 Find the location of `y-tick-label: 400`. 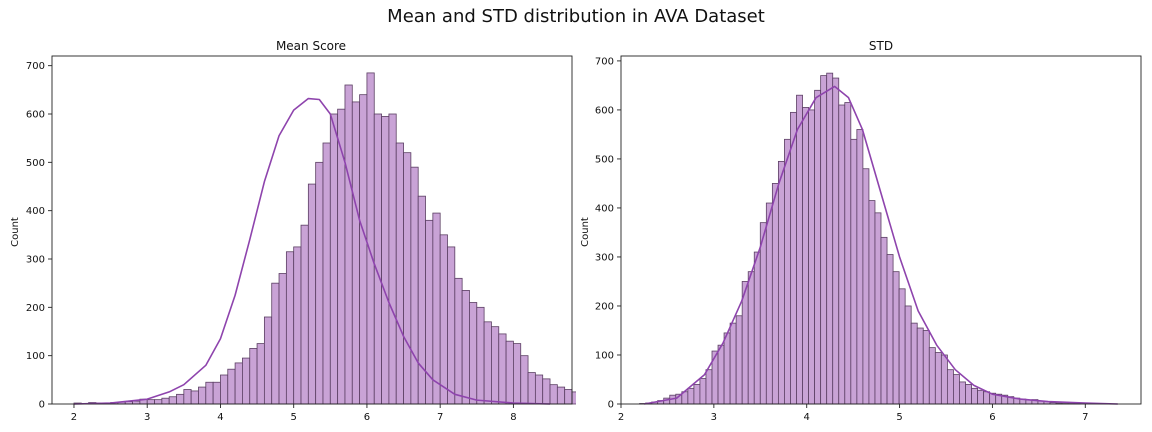

y-tick-label: 400 is located at coordinates (604, 208).